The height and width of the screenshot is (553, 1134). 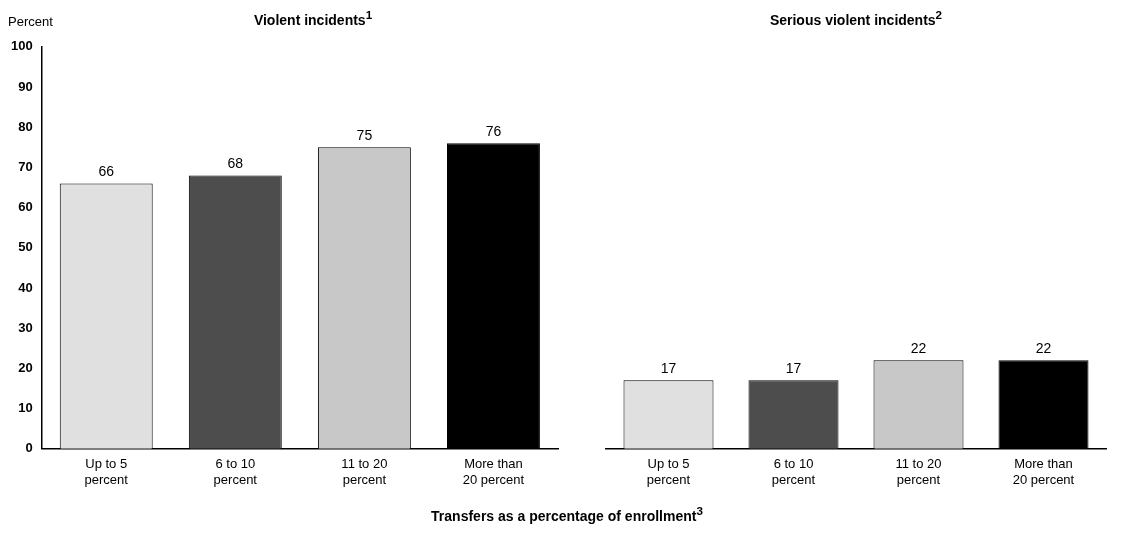 What do you see at coordinates (25, 166) in the screenshot?
I see `y-tick-label: 70` at bounding box center [25, 166].